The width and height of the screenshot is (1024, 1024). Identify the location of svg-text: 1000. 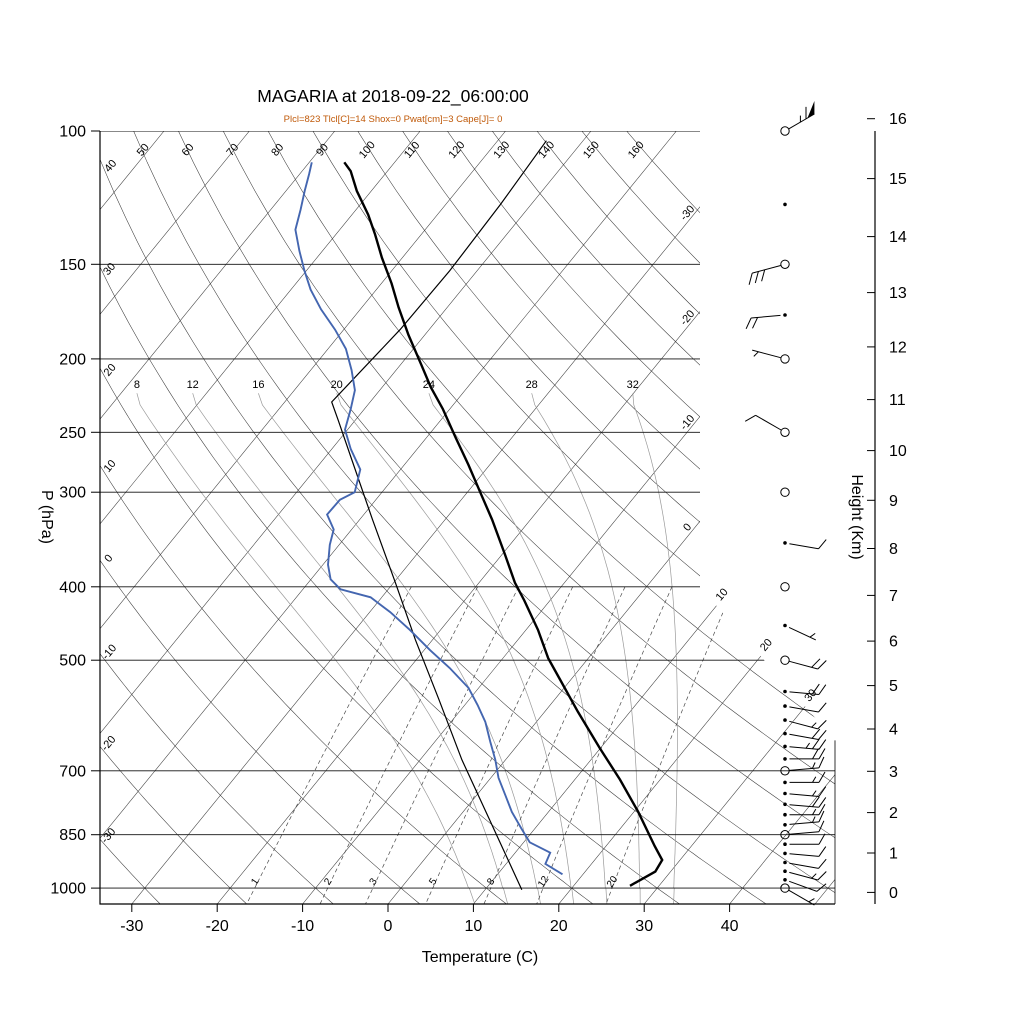
(68, 889).